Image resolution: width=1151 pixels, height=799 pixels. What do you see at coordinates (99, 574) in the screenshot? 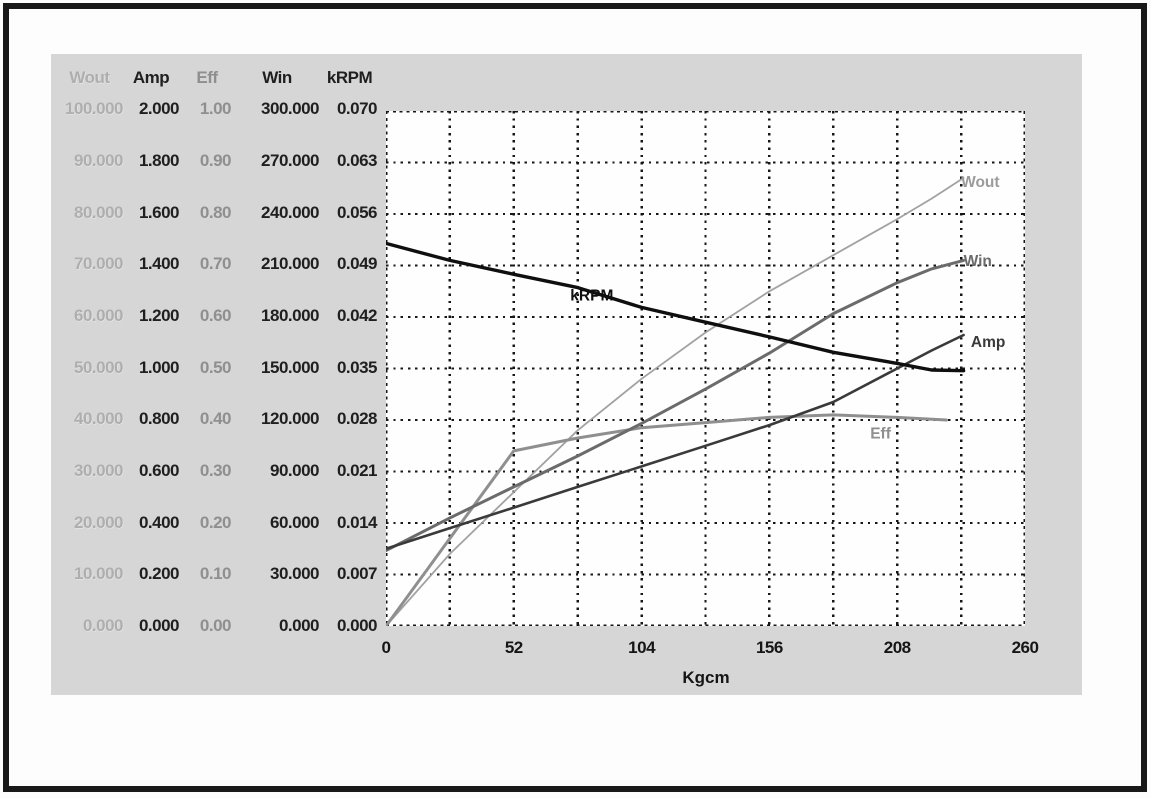
I see `axis-tick-wout: 10.000` at bounding box center [99, 574].